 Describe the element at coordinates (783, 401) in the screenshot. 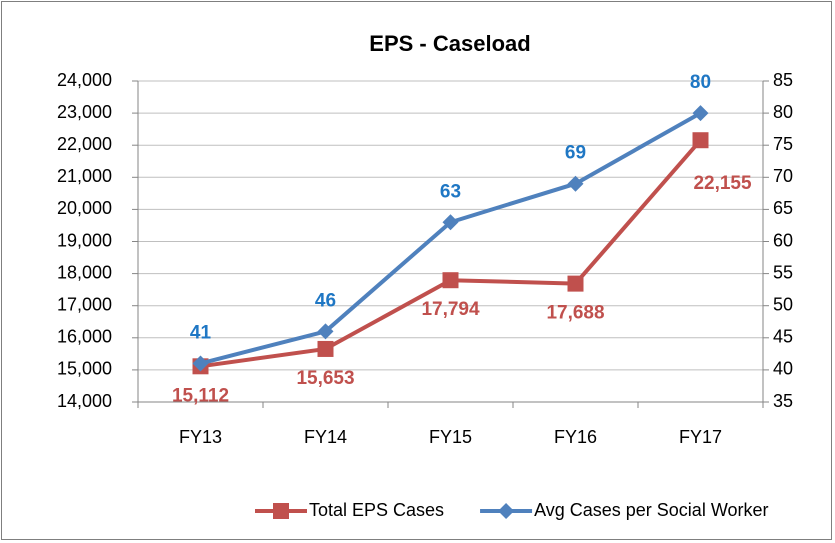

I see `y2-tick-label: 35` at that location.